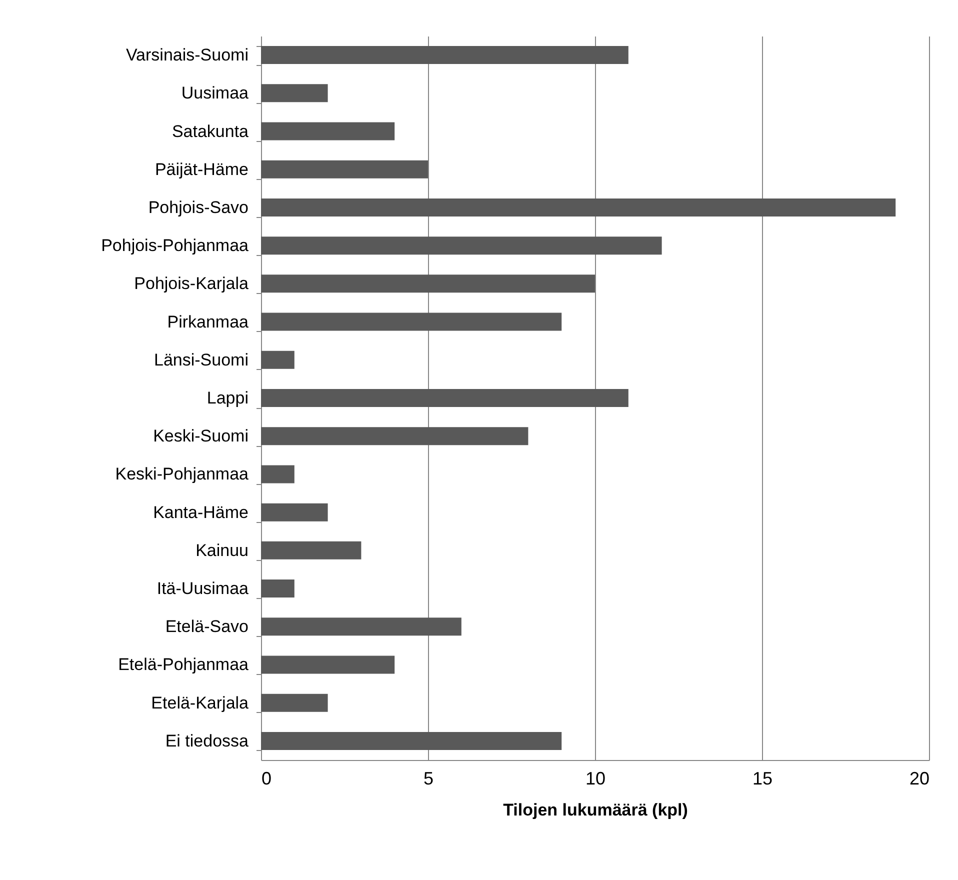 This screenshot has height=880, width=958. I want to click on x-tick-label: 5, so click(428, 778).